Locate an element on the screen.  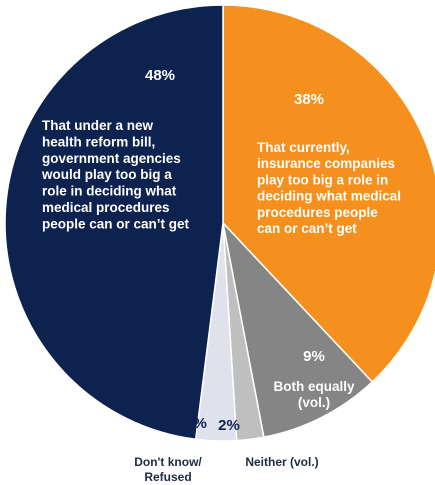
category-label-line: Neither (vol.) is located at coordinates (281, 462).